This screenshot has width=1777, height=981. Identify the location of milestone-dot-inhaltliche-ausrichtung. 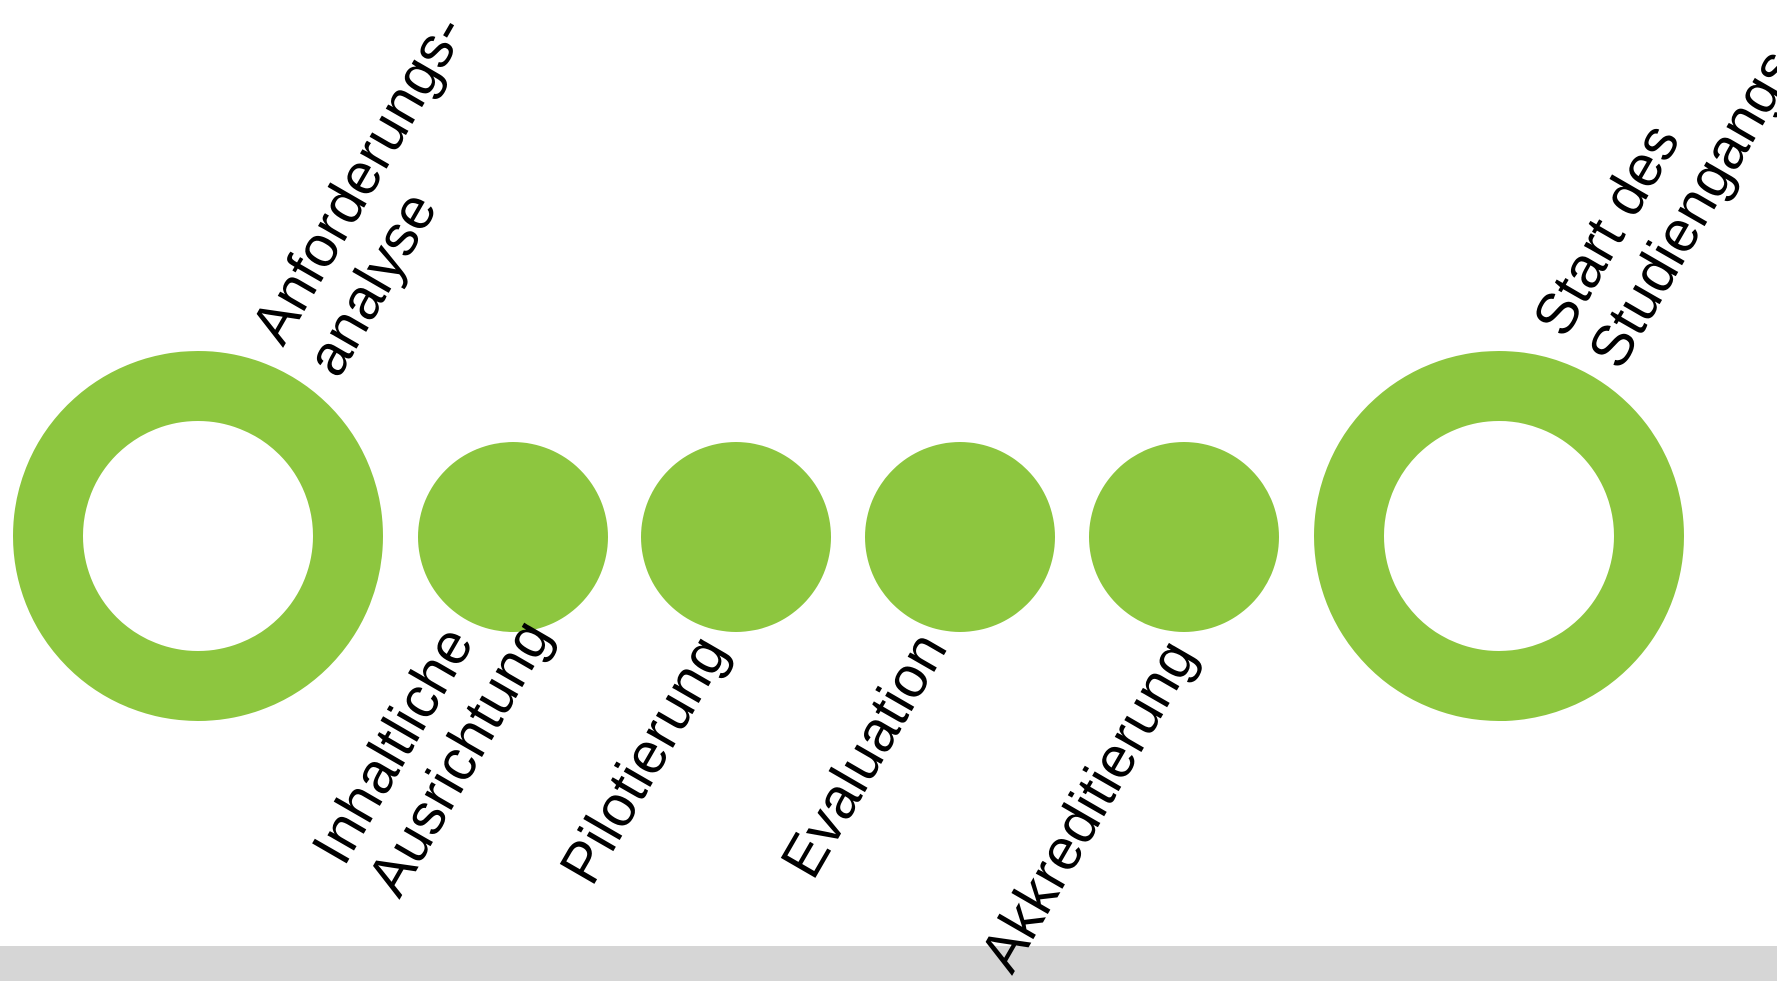
(513, 537).